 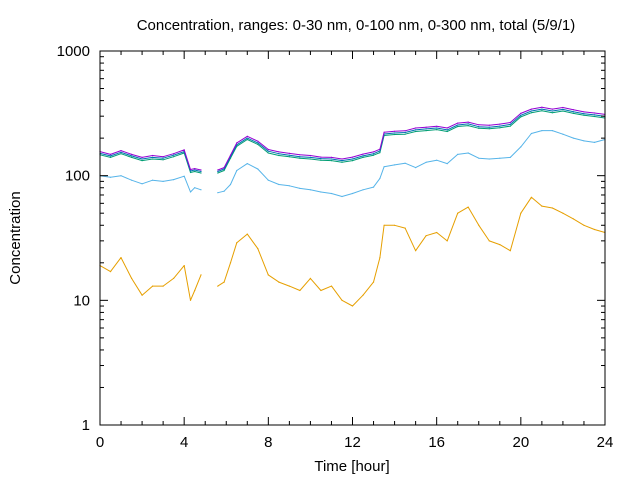 What do you see at coordinates (73, 51) in the screenshot?
I see `y-tick-label: 1000` at bounding box center [73, 51].